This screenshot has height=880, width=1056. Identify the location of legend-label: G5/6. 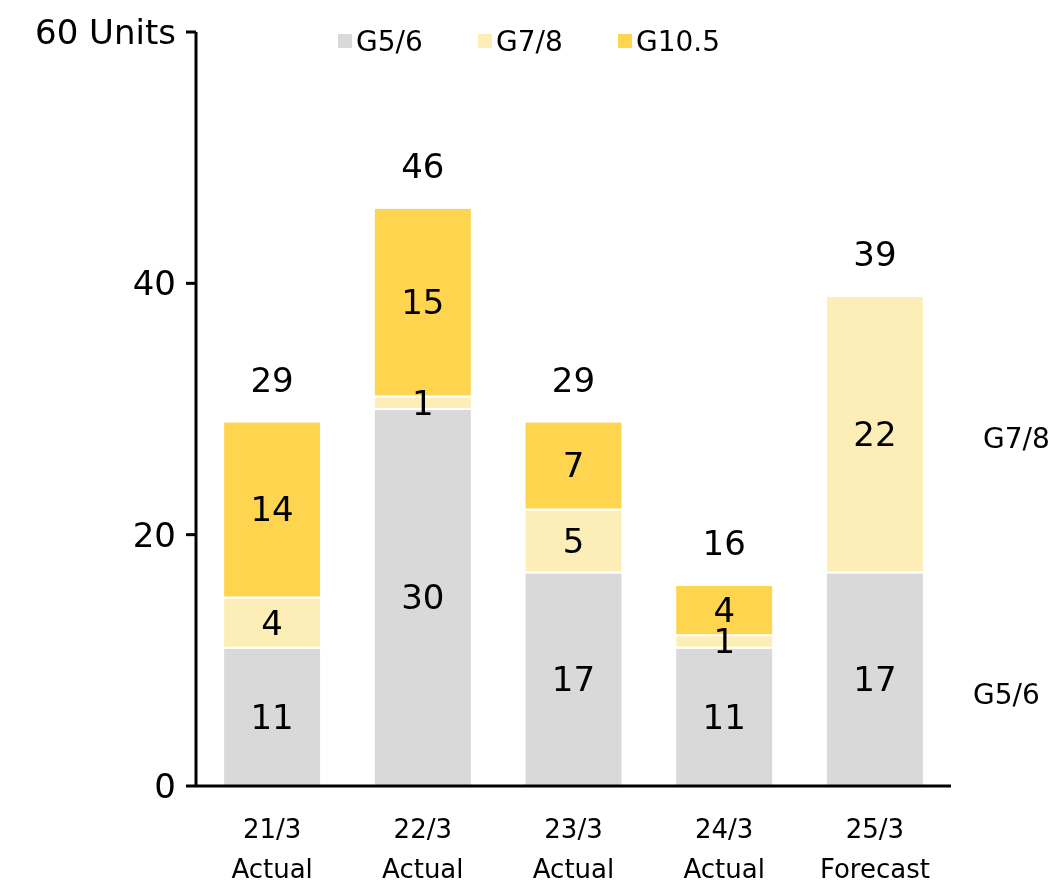
(389, 41).